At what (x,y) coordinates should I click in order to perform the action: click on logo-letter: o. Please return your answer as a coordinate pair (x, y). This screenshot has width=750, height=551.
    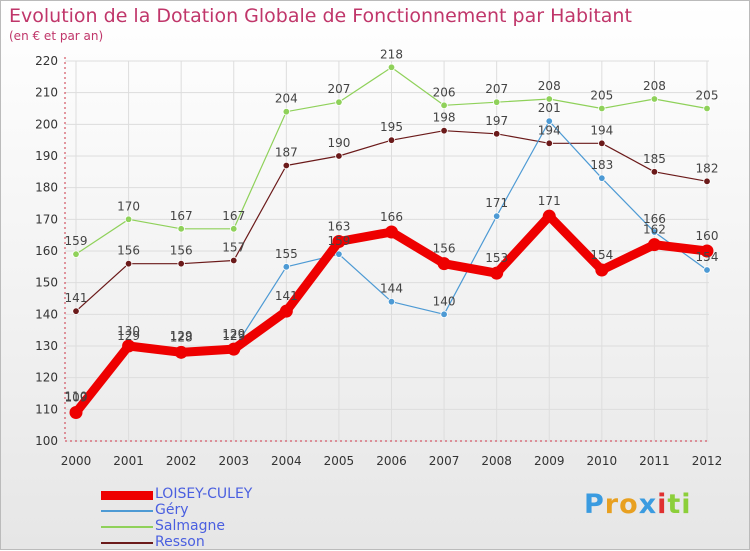
    Looking at the image, I should click on (629, 504).